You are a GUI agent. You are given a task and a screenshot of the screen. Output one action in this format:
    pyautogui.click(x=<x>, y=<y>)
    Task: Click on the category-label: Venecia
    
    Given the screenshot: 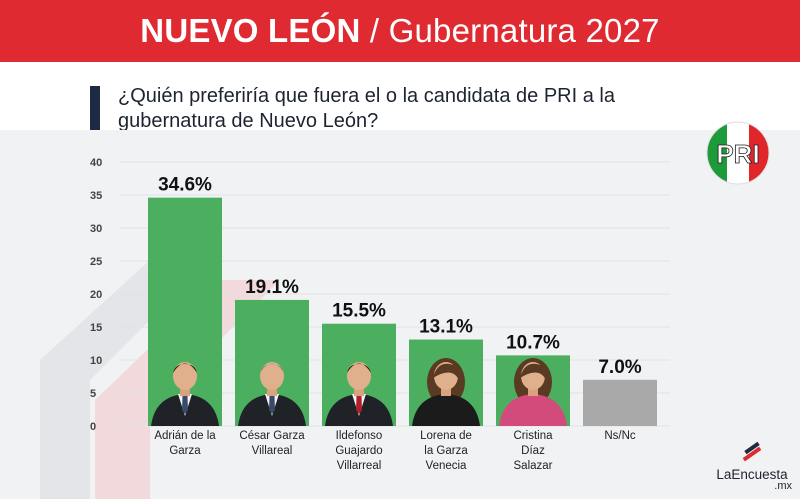 What is the action you would take?
    pyautogui.click(x=447, y=466)
    